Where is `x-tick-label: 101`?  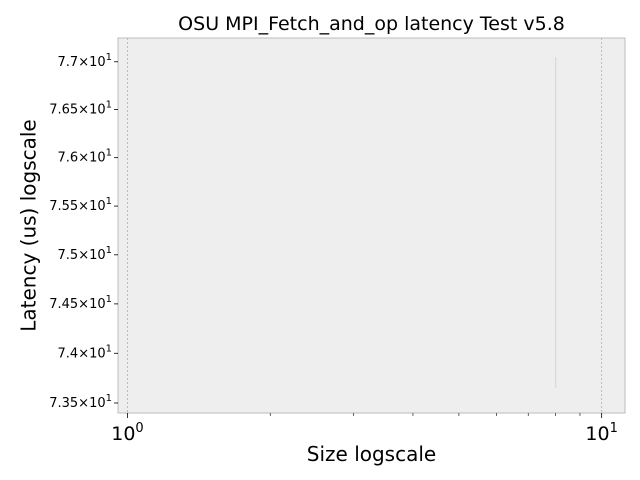 x-tick-label: 101 is located at coordinates (601, 433).